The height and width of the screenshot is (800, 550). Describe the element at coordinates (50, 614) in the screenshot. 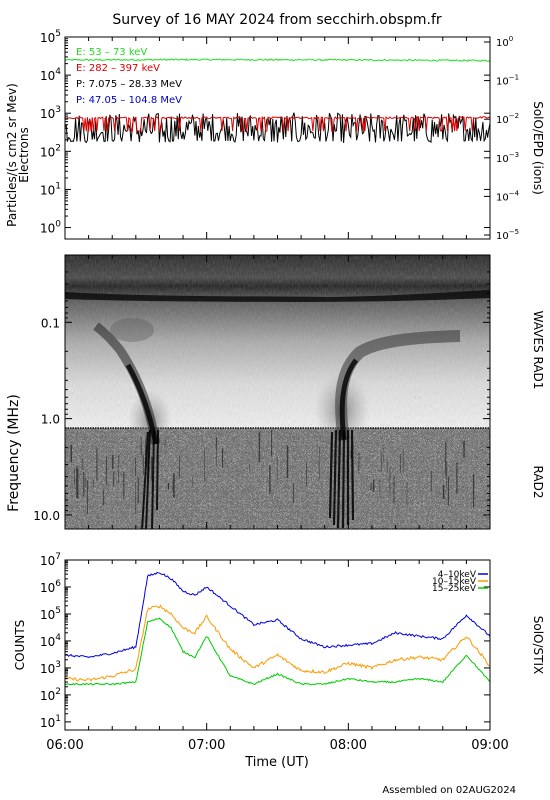

I see `stix-left-tick-label: 10⁵` at that location.